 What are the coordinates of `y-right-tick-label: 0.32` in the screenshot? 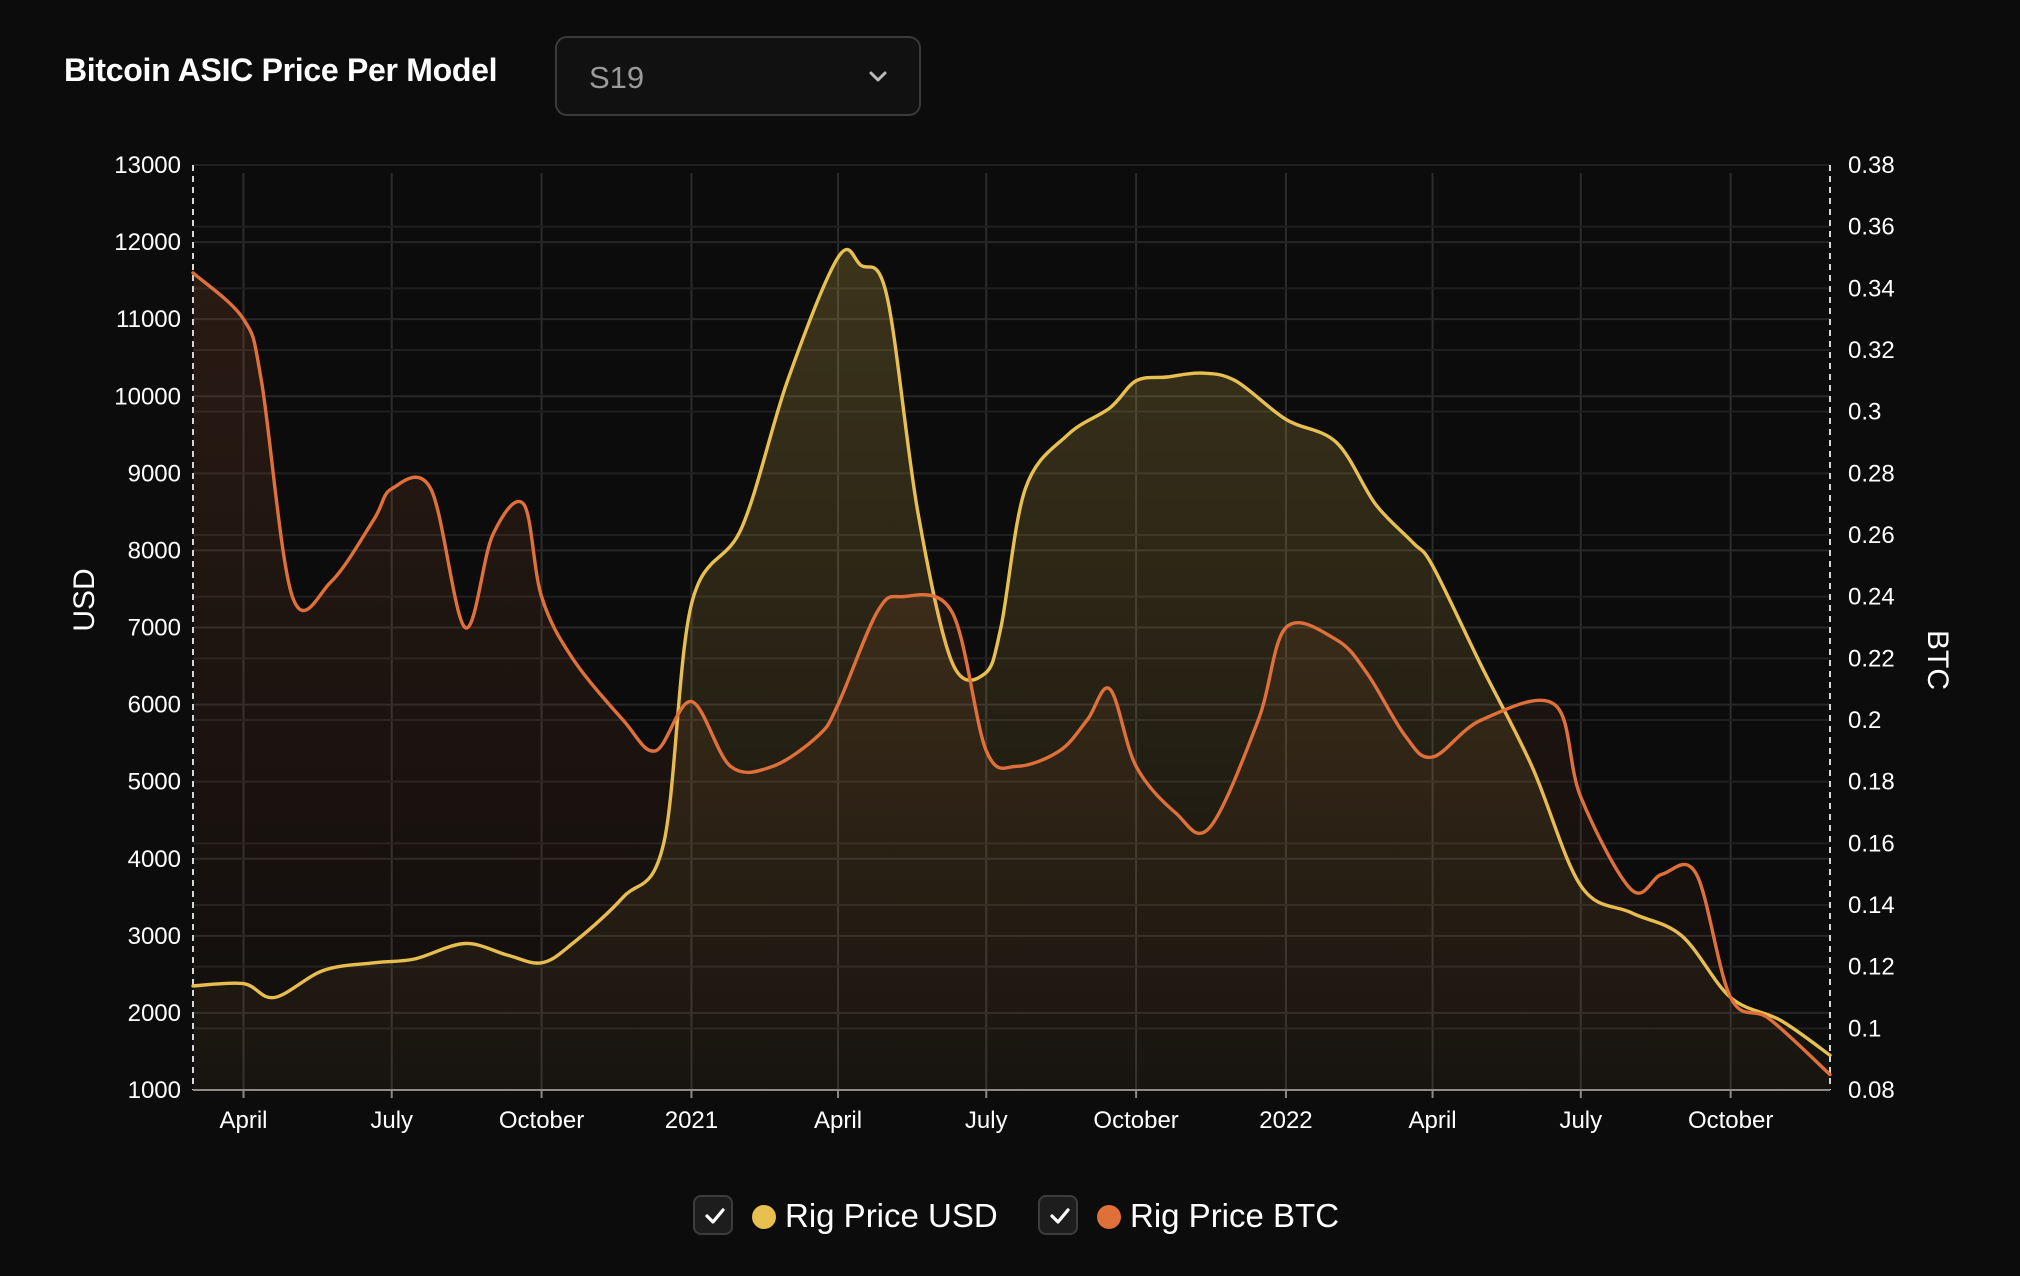 It's located at (1871, 350).